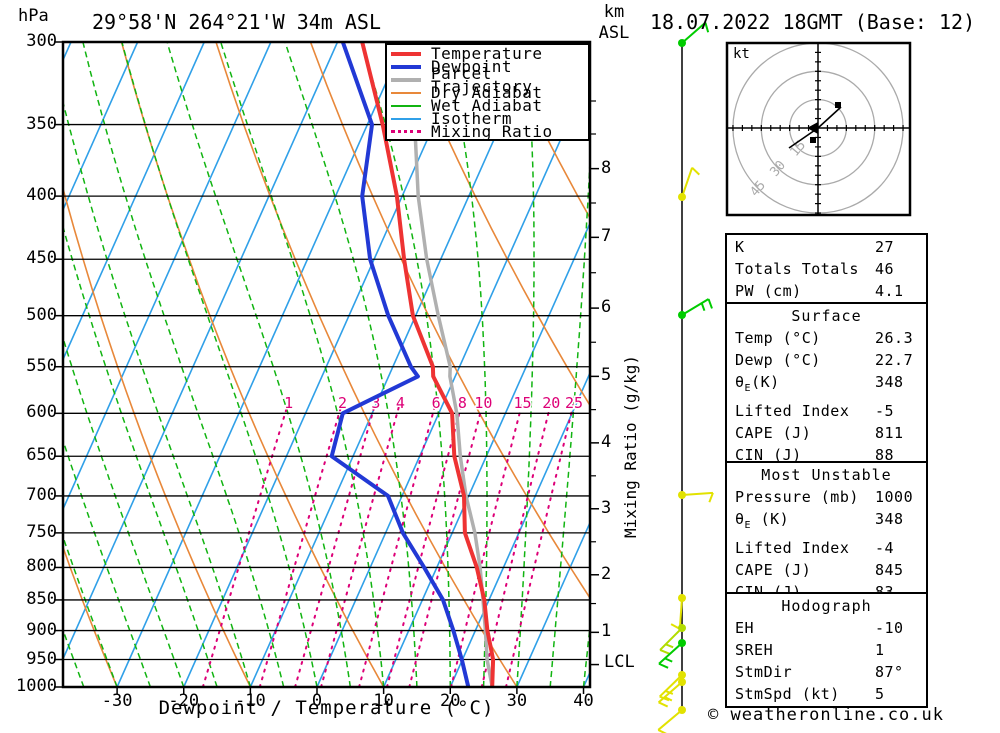 The width and height of the screenshot is (1000, 733). Describe the element at coordinates (606, 441) in the screenshot. I see `km-tick-label: 4` at that location.